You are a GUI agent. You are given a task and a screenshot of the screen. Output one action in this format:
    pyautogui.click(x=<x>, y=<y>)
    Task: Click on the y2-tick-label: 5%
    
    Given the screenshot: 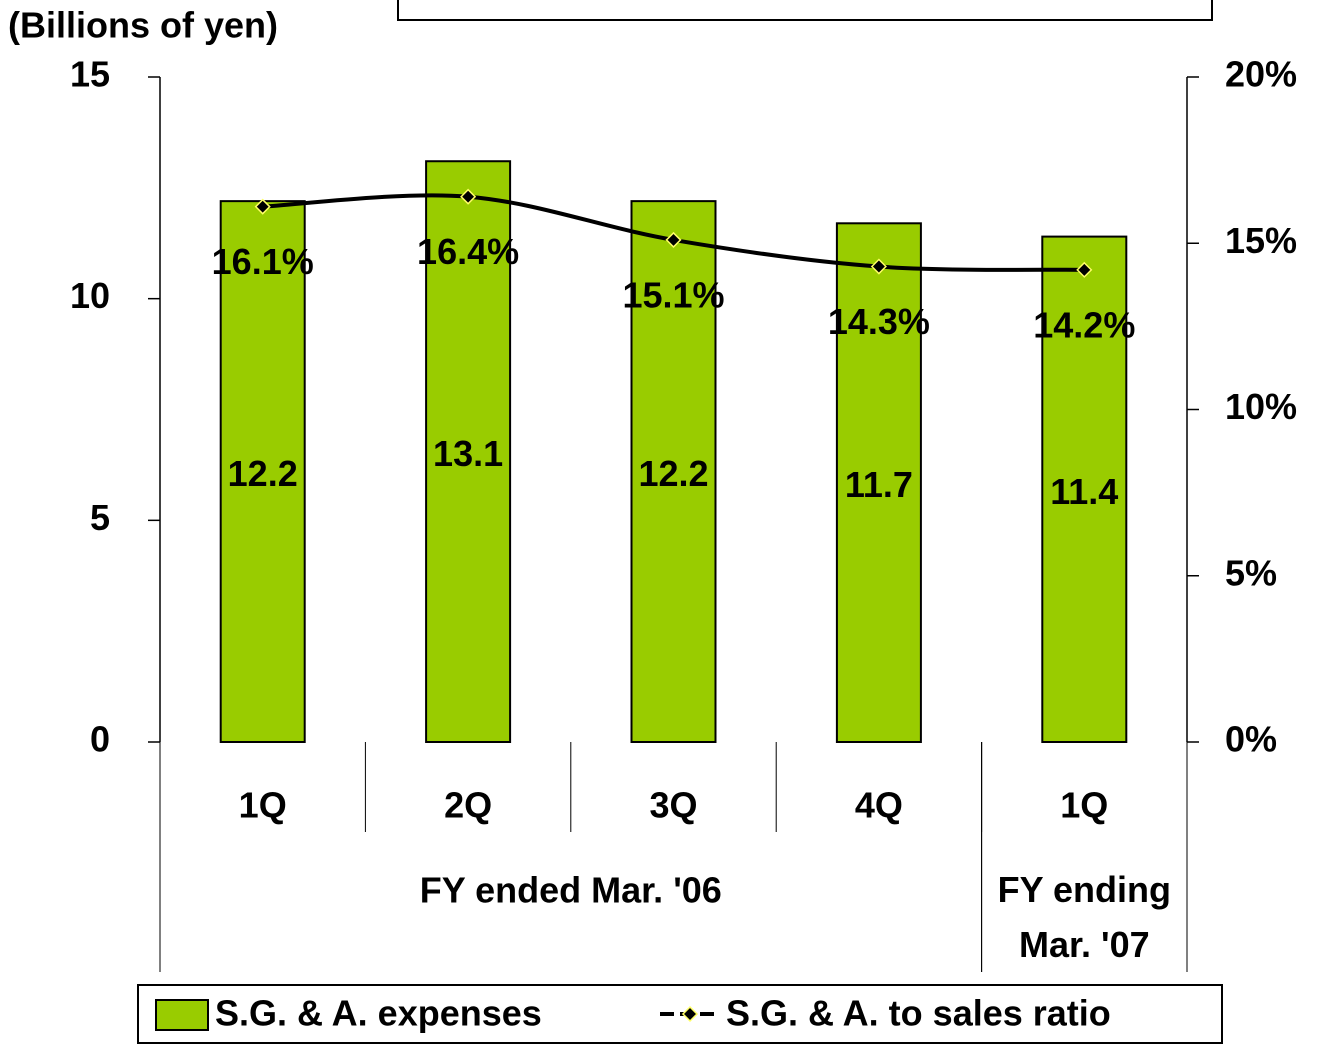 What is the action you would take?
    pyautogui.click(x=1251, y=572)
    